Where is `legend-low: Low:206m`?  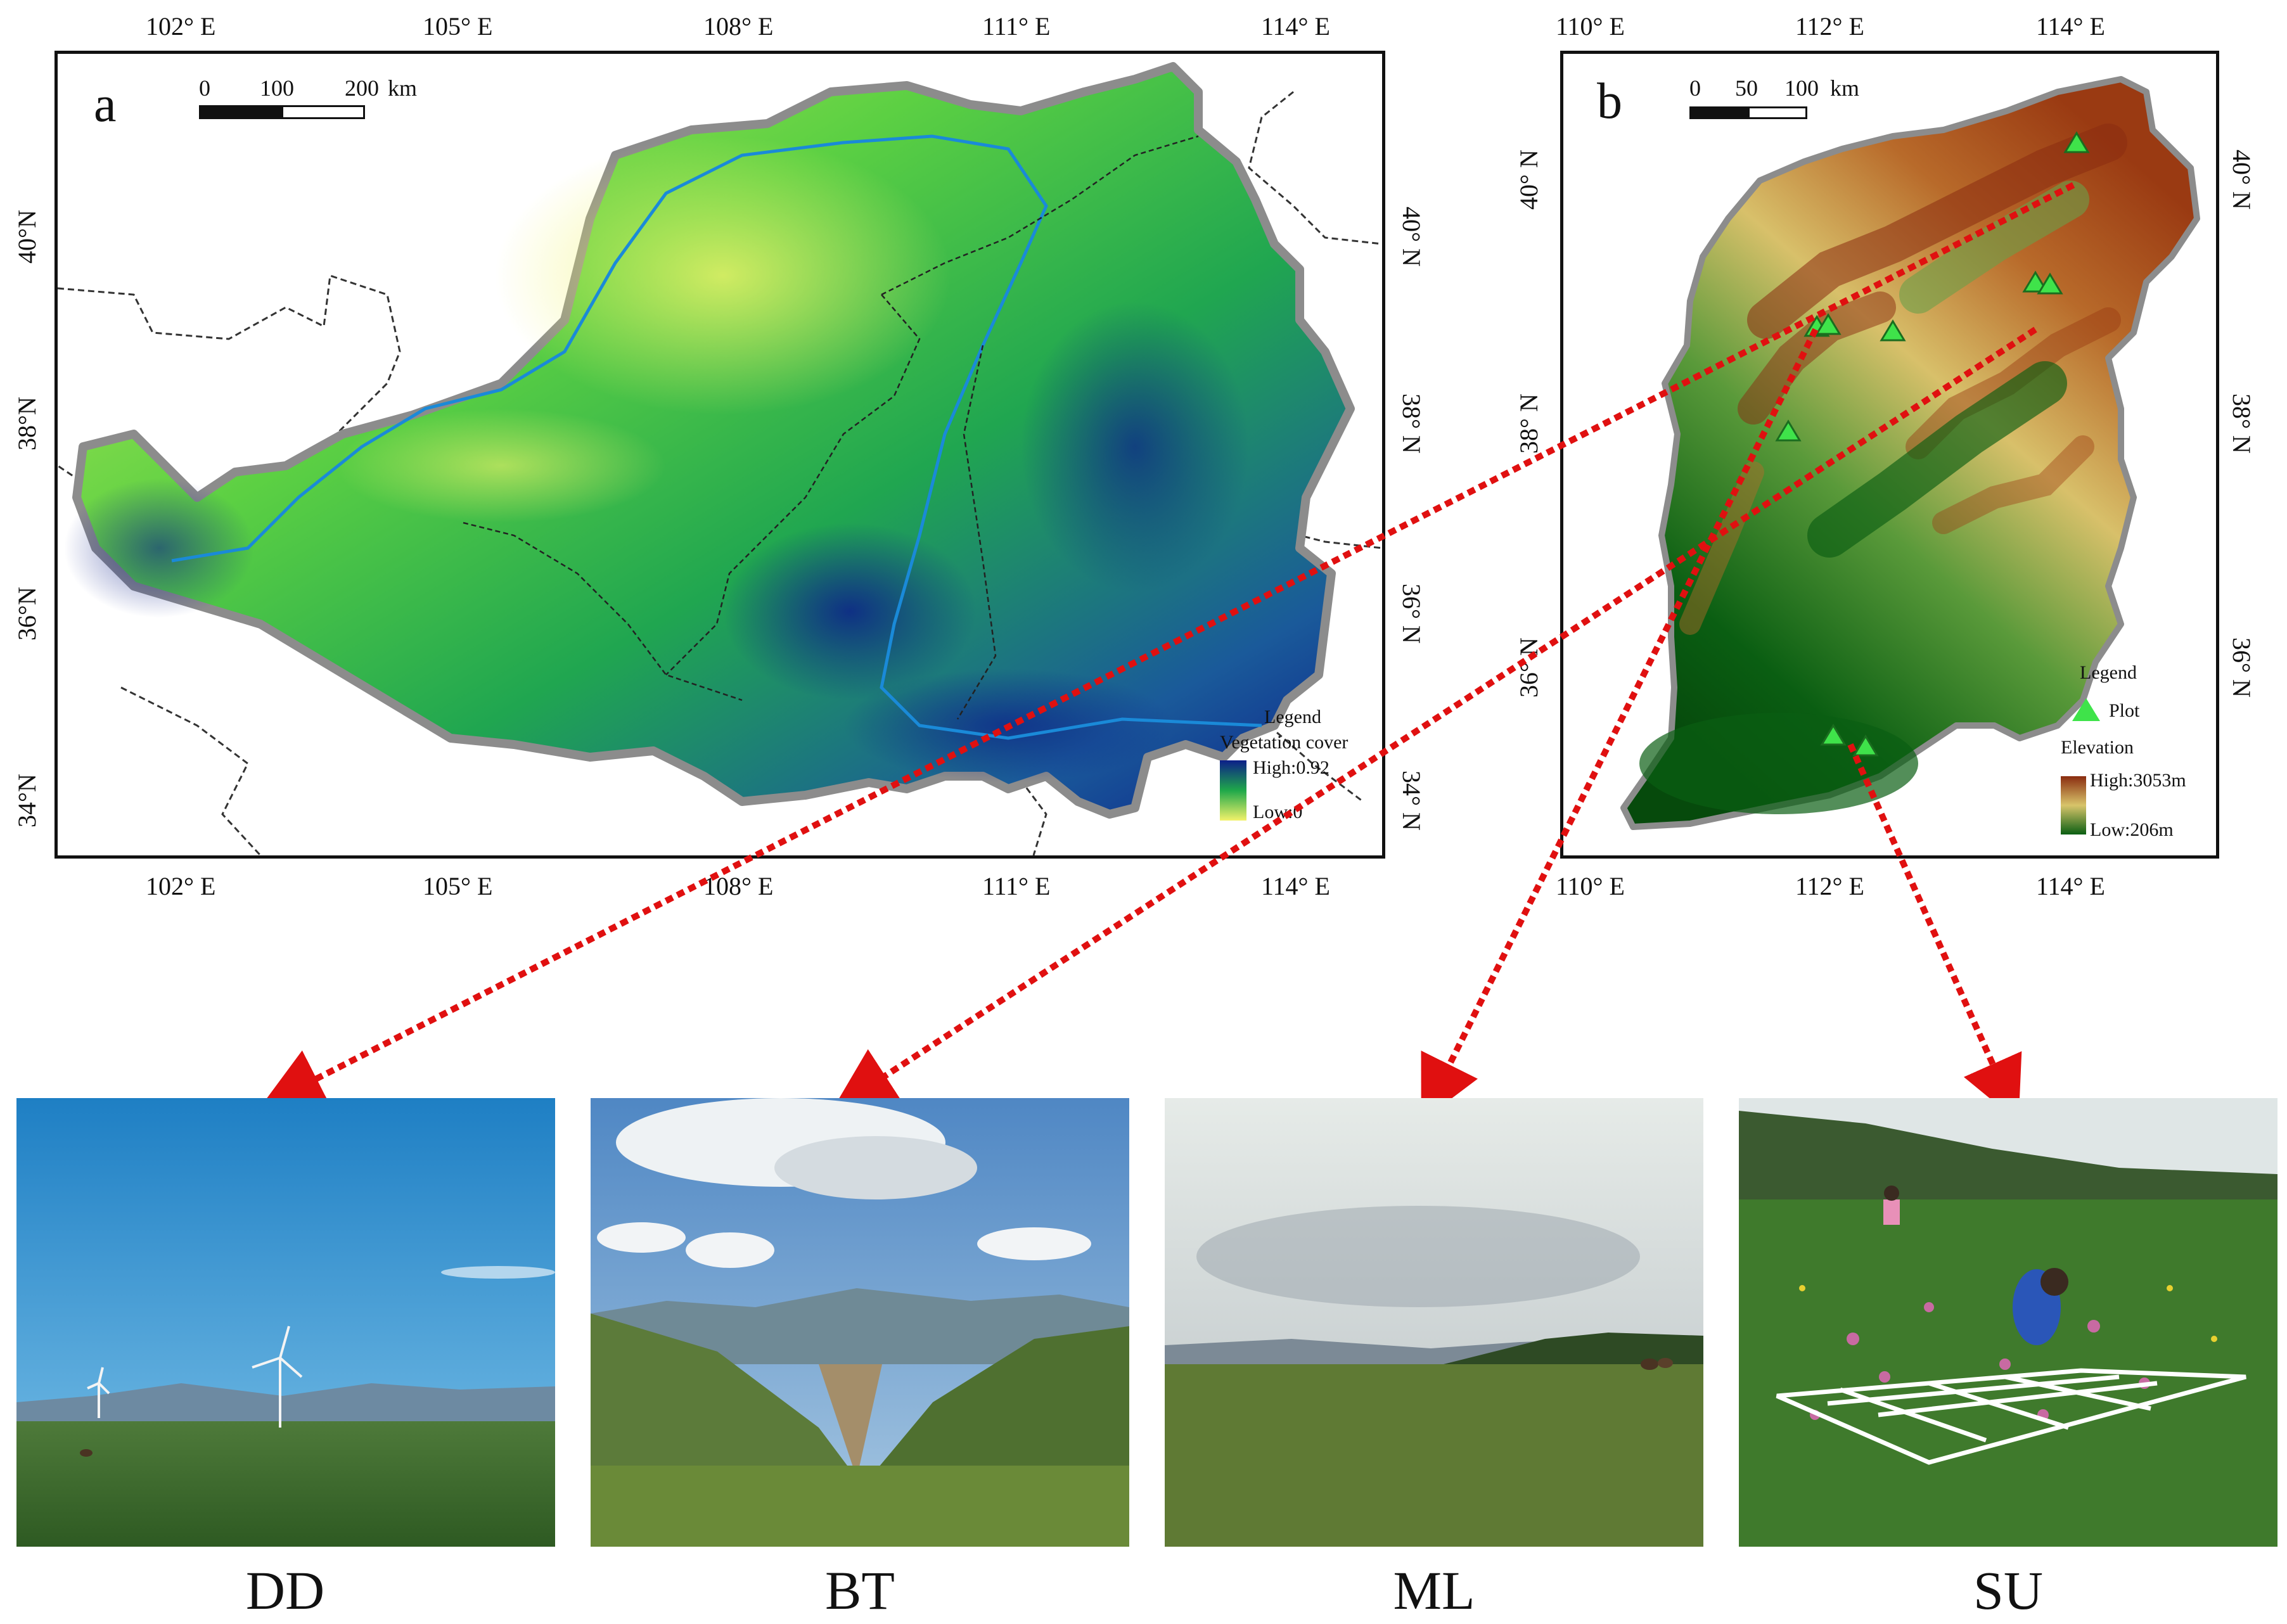
legend-low: Low:206m is located at coordinates (2132, 829).